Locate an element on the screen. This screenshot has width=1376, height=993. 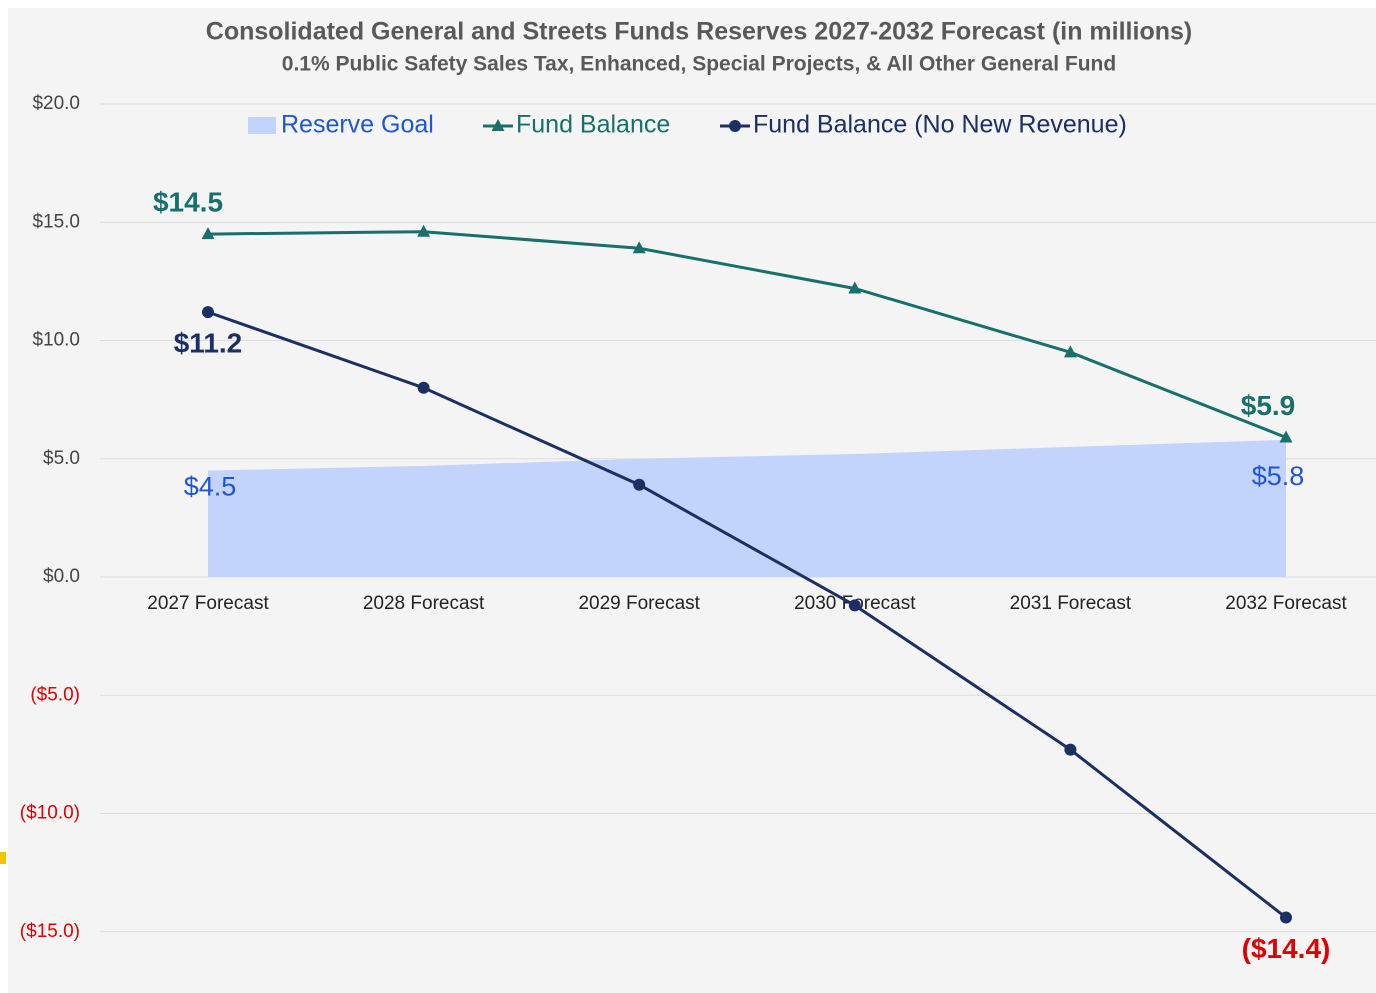
x-tick-label: 2029 Forecast is located at coordinates (639, 603).